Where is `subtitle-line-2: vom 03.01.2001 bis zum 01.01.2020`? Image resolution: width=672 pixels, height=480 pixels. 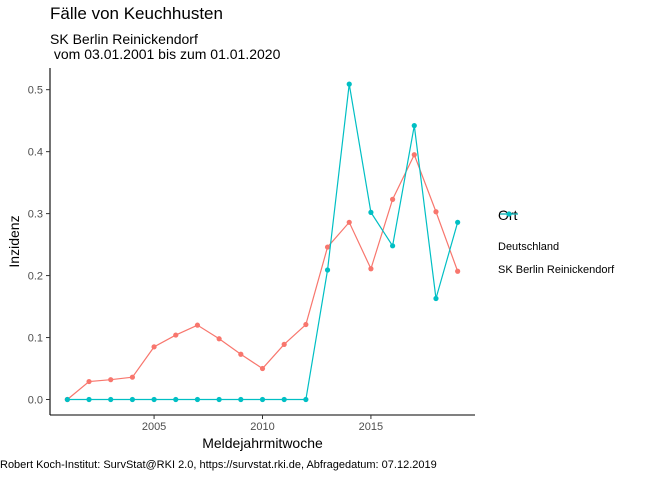
subtitle-line-2: vom 03.01.2001 bis zum 01.01.2020 is located at coordinates (165, 54).